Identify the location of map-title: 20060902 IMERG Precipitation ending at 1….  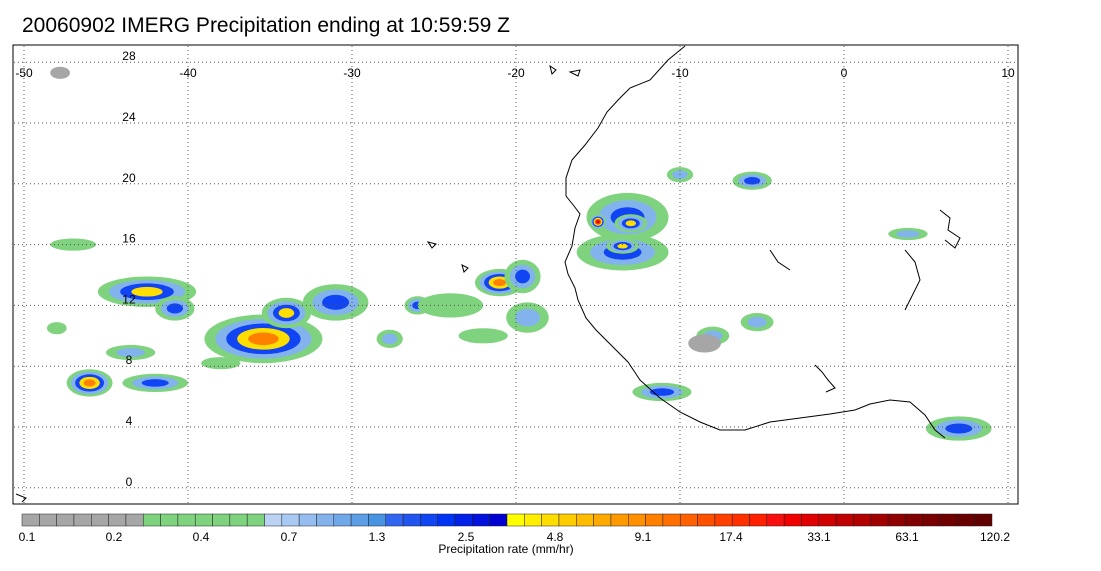
(266, 25).